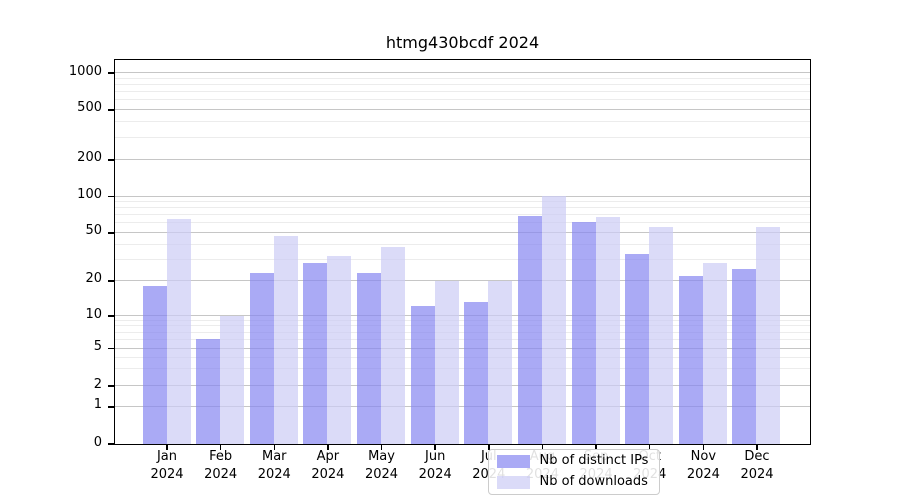 This screenshot has width=900, height=500. Describe the element at coordinates (714, 353) in the screenshot. I see `bar-nov-downloads` at that location.